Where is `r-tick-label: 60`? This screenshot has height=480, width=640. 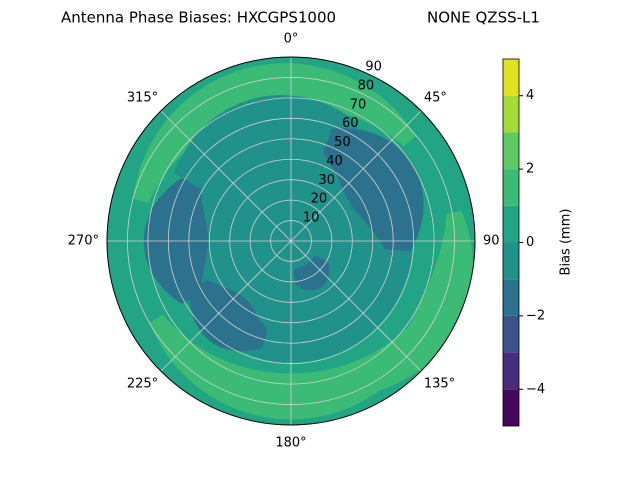
r-tick-label: 60 is located at coordinates (350, 123).